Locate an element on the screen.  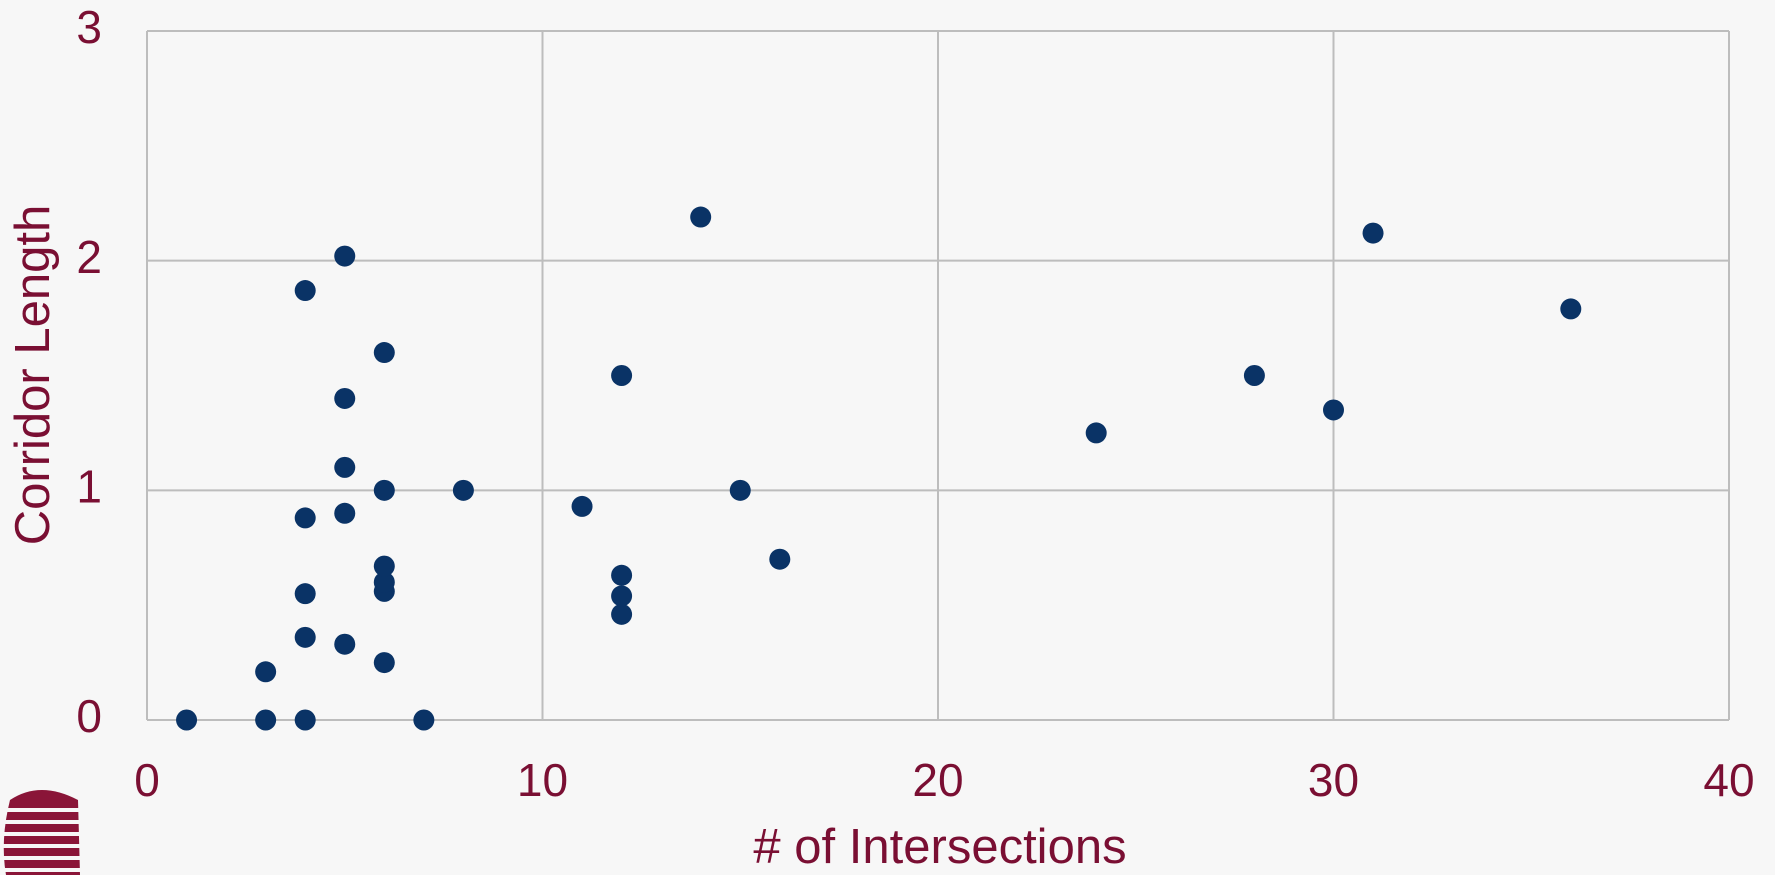
x-tick-label: 40 is located at coordinates (1728, 780).